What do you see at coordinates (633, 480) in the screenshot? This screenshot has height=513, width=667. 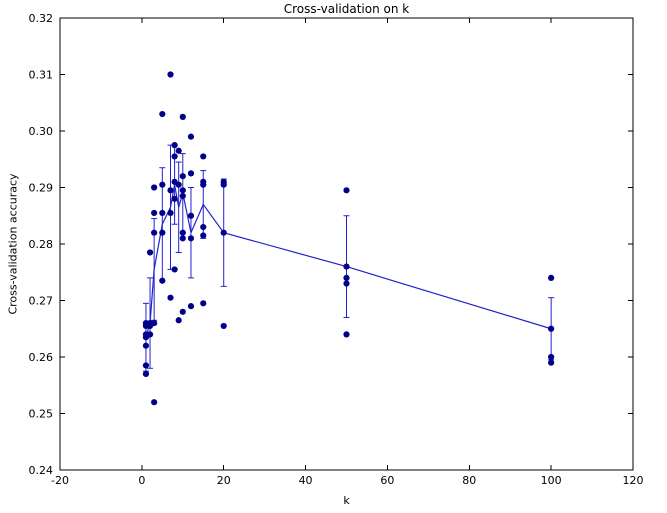 I see `x-tick-label: 120` at bounding box center [633, 480].